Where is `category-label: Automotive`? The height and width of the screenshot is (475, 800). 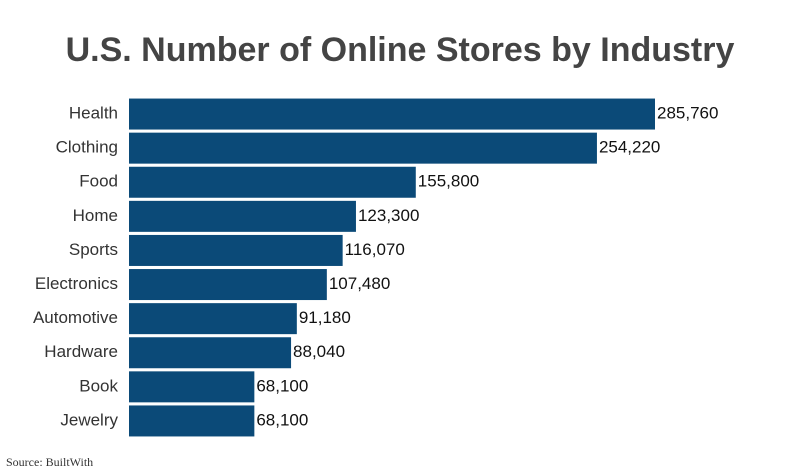
category-label: Automotive is located at coordinates (75, 317).